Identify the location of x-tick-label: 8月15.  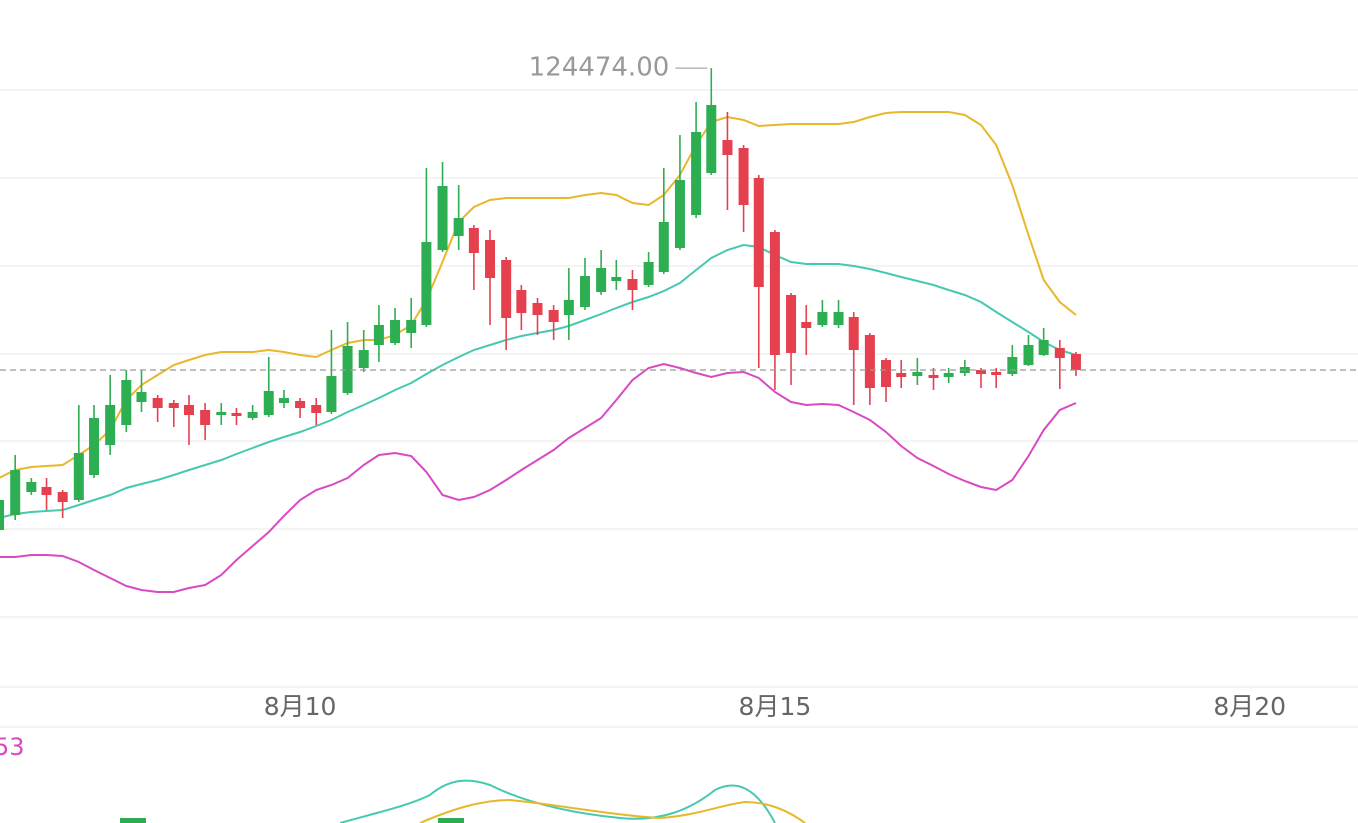
(775, 706).